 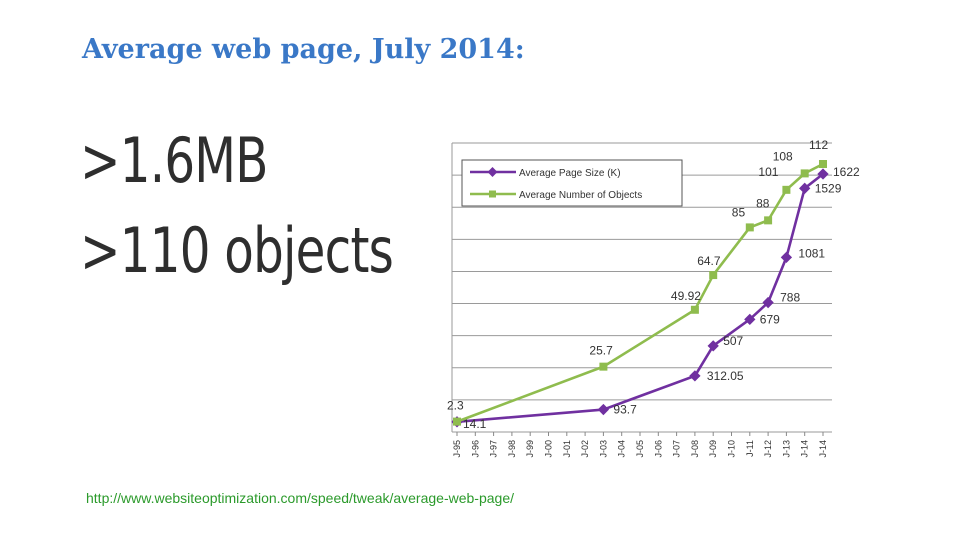 What do you see at coordinates (713, 449) in the screenshot?
I see `x-tick-label: J-09` at bounding box center [713, 449].